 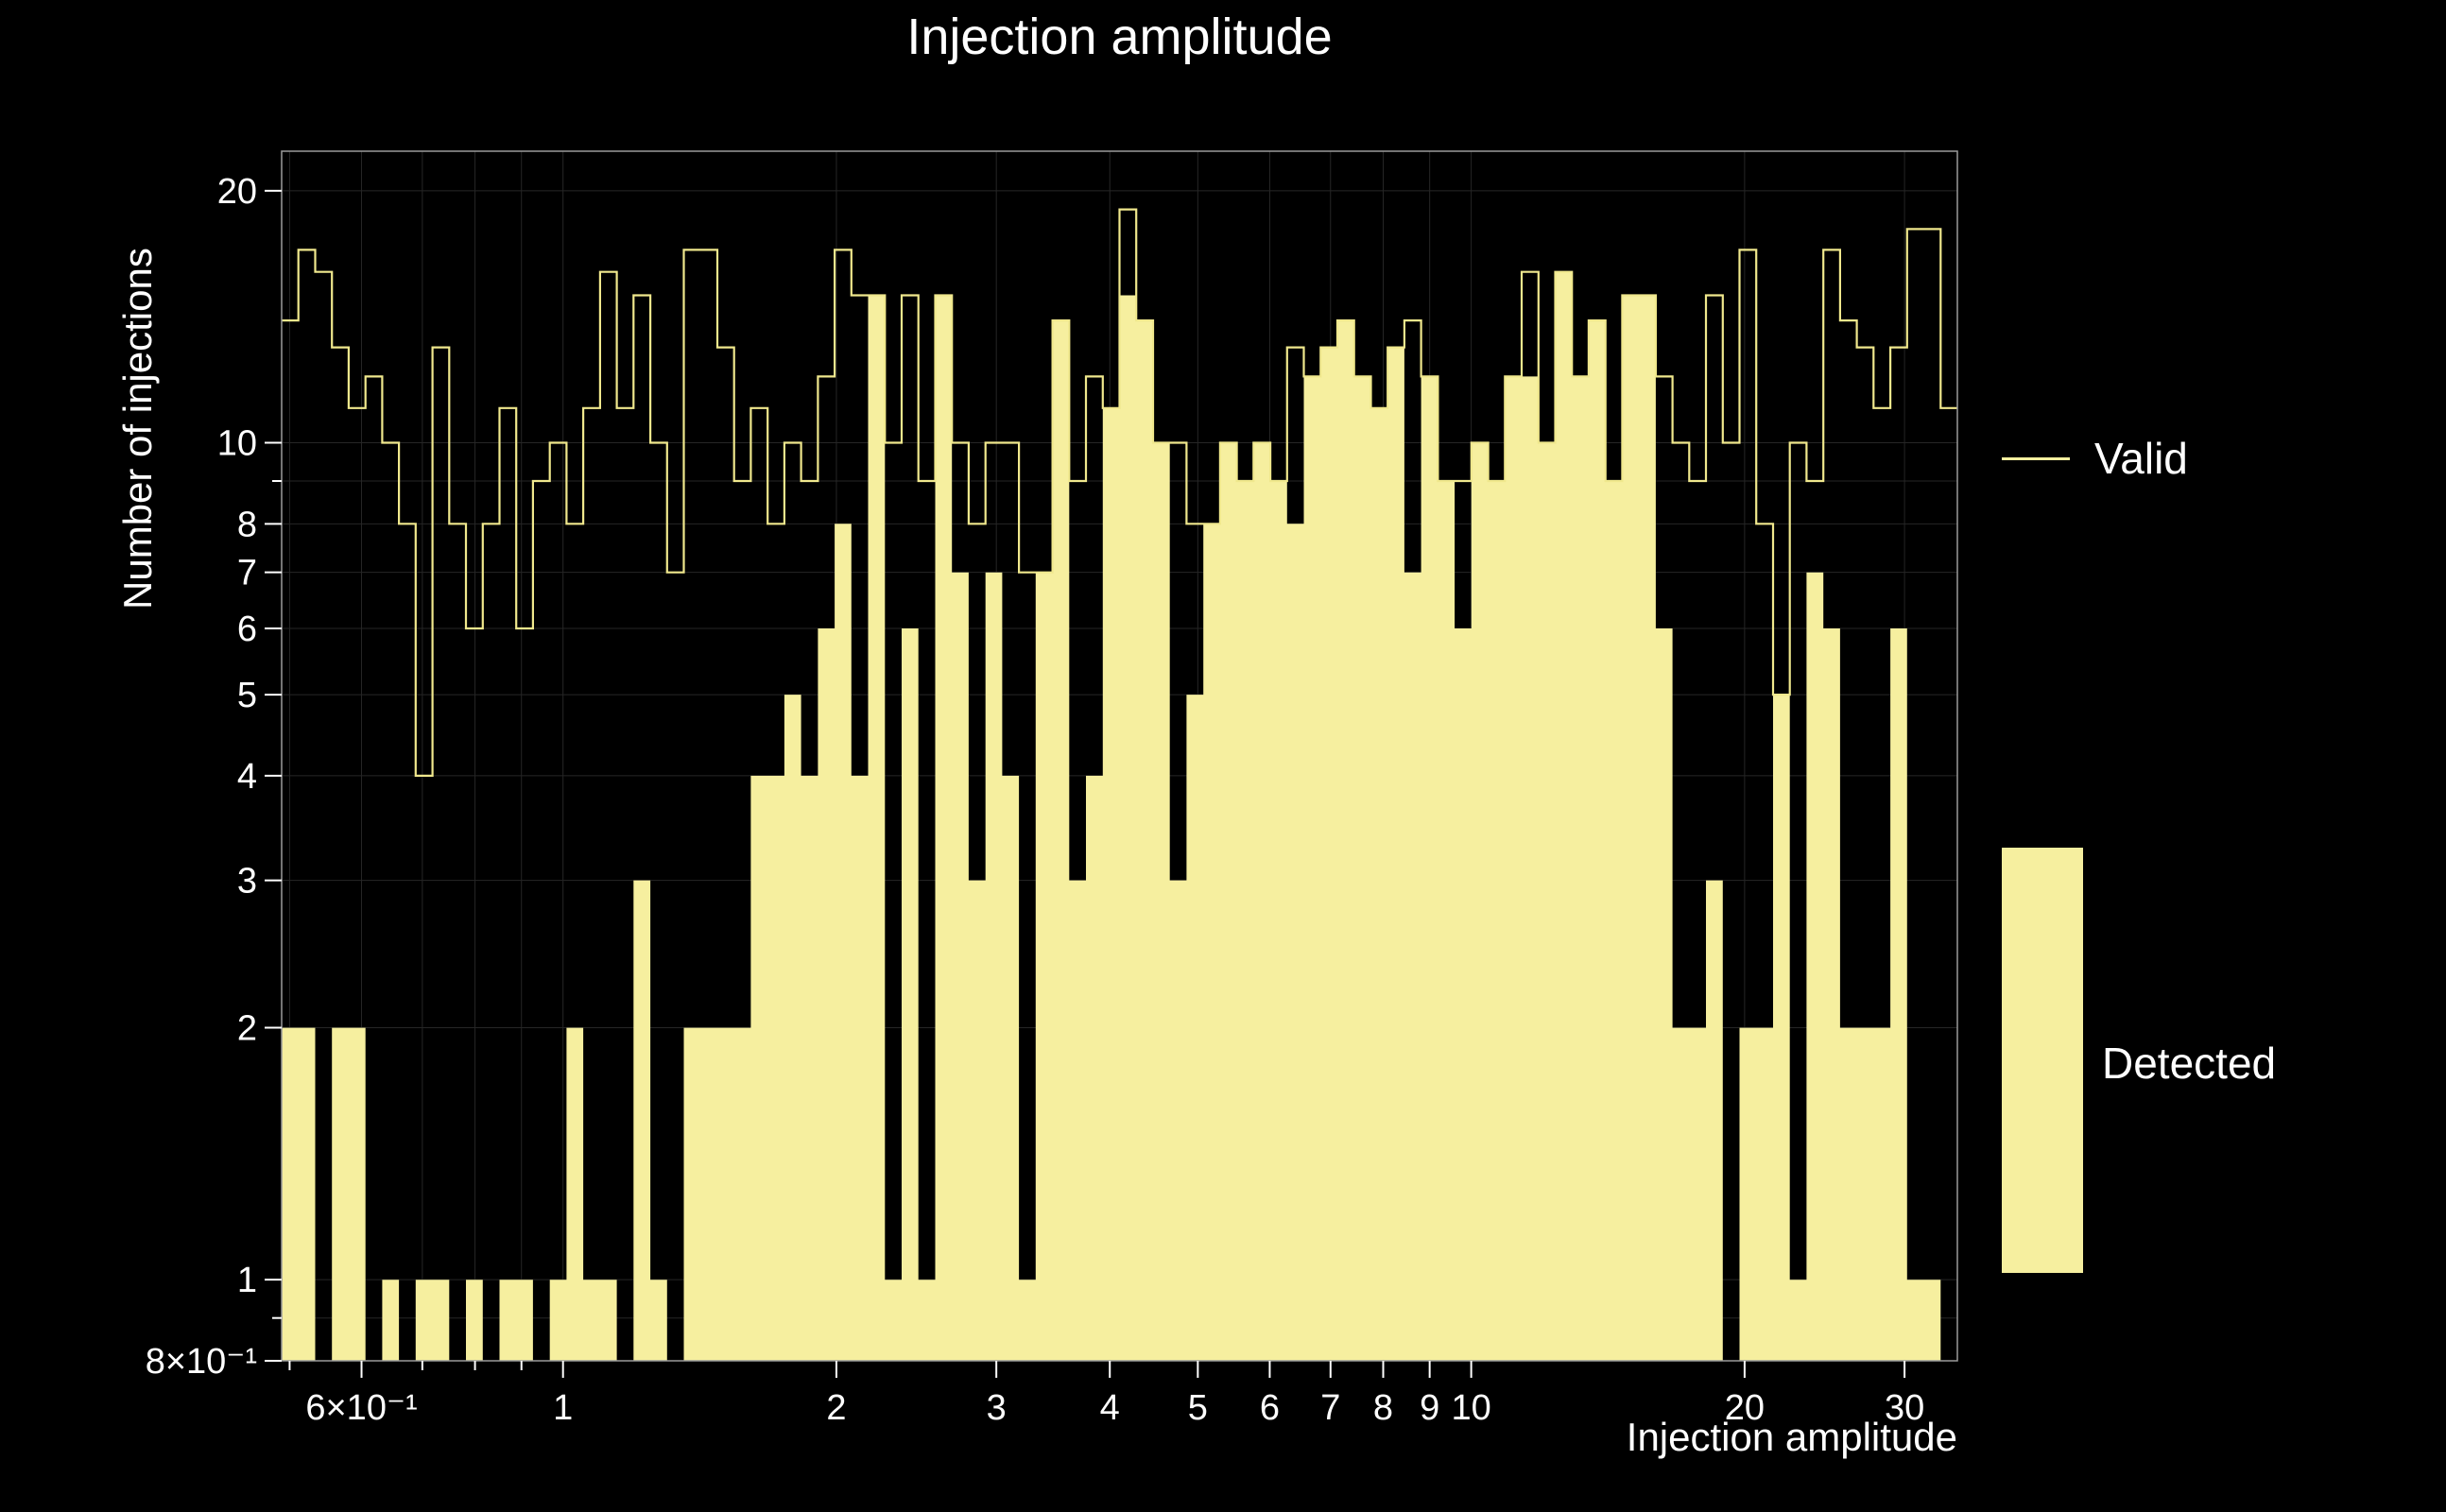 I want to click on y-tick-label: 4, so click(x=247, y=777).